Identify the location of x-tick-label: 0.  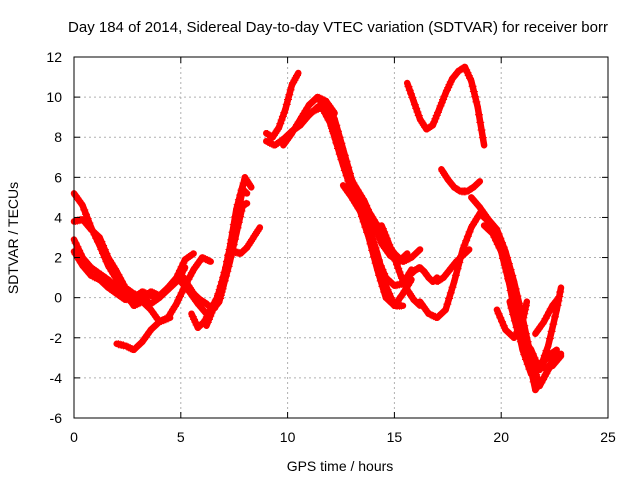
(74, 437).